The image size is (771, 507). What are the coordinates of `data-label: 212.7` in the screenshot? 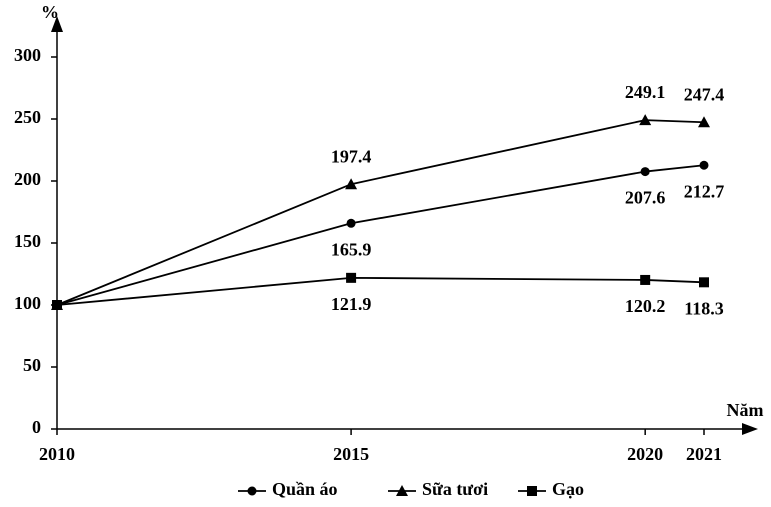 It's located at (704, 191).